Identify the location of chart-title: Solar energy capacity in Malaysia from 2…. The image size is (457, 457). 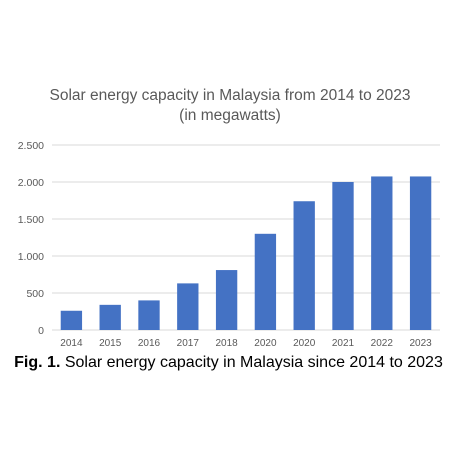
(230, 105).